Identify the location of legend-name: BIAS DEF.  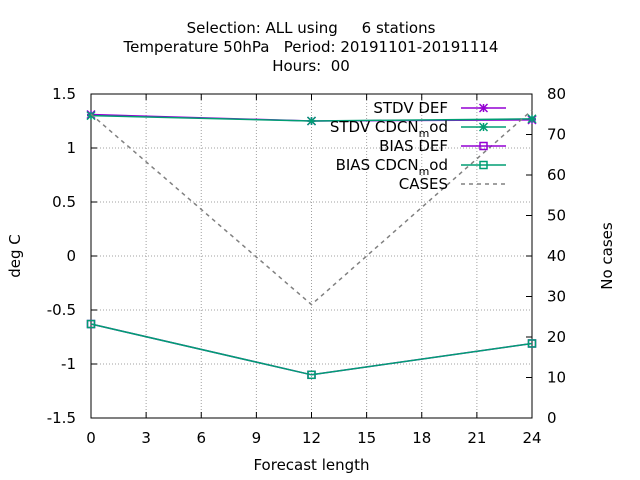
(413, 146).